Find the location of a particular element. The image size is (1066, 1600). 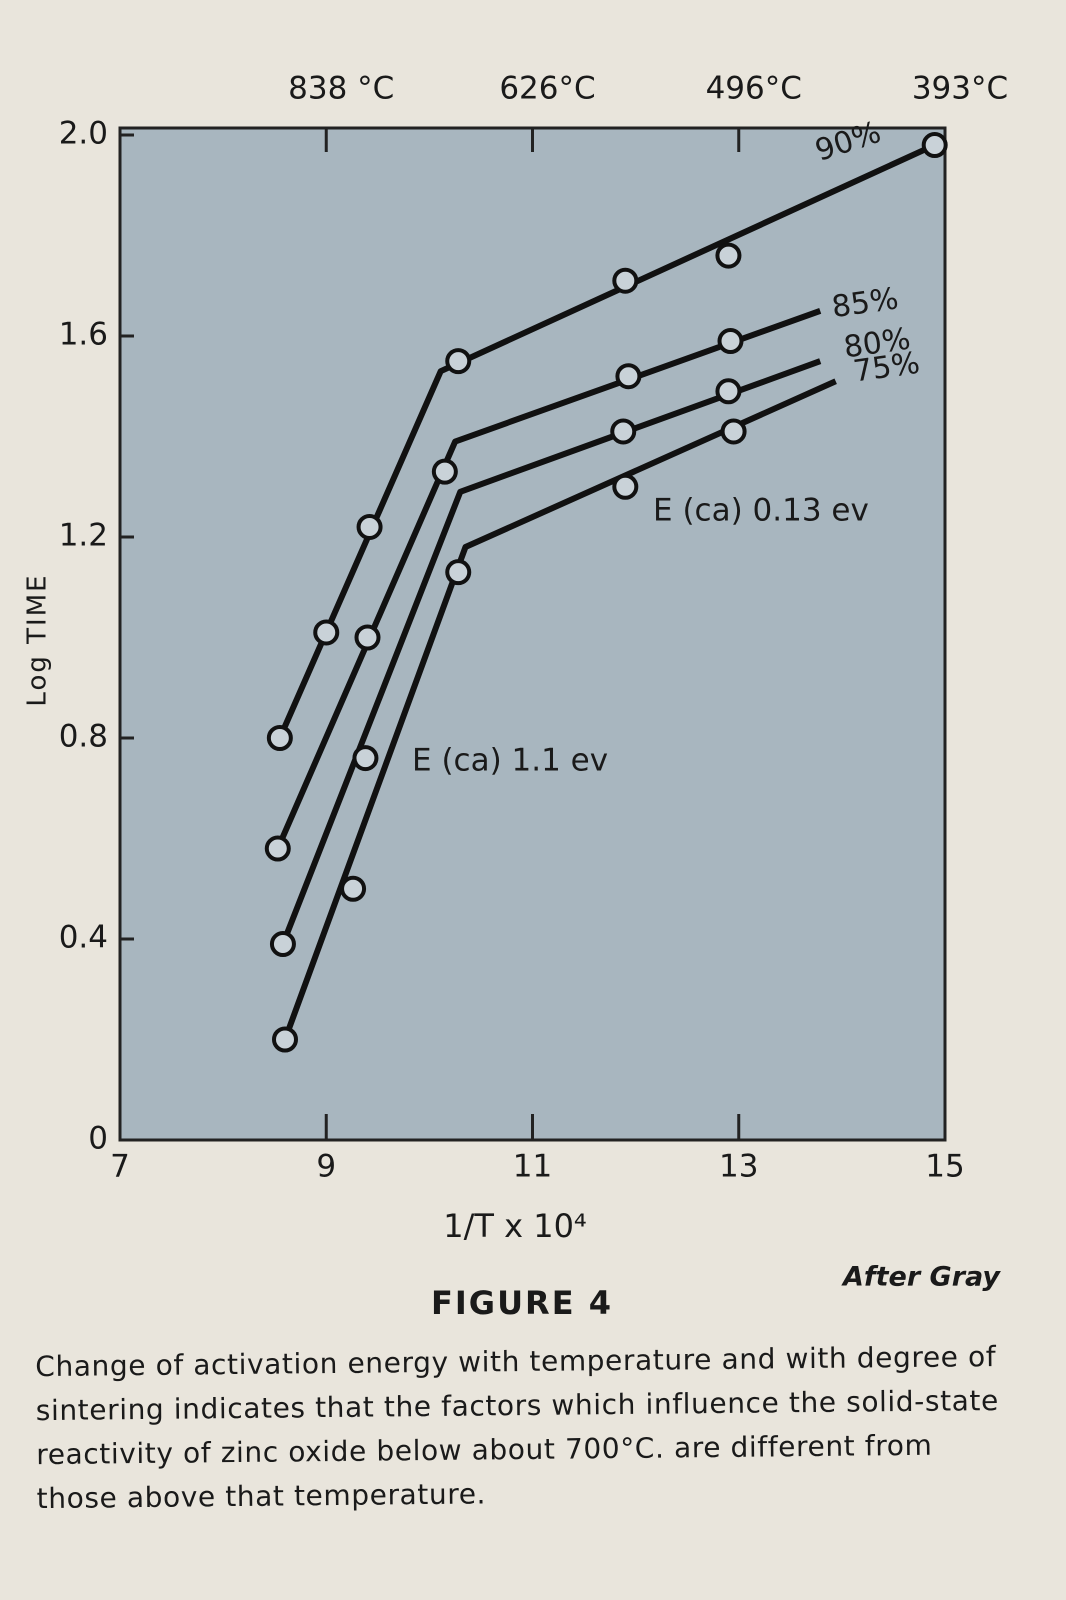

y-tick-label: 0.8 is located at coordinates (83, 737).